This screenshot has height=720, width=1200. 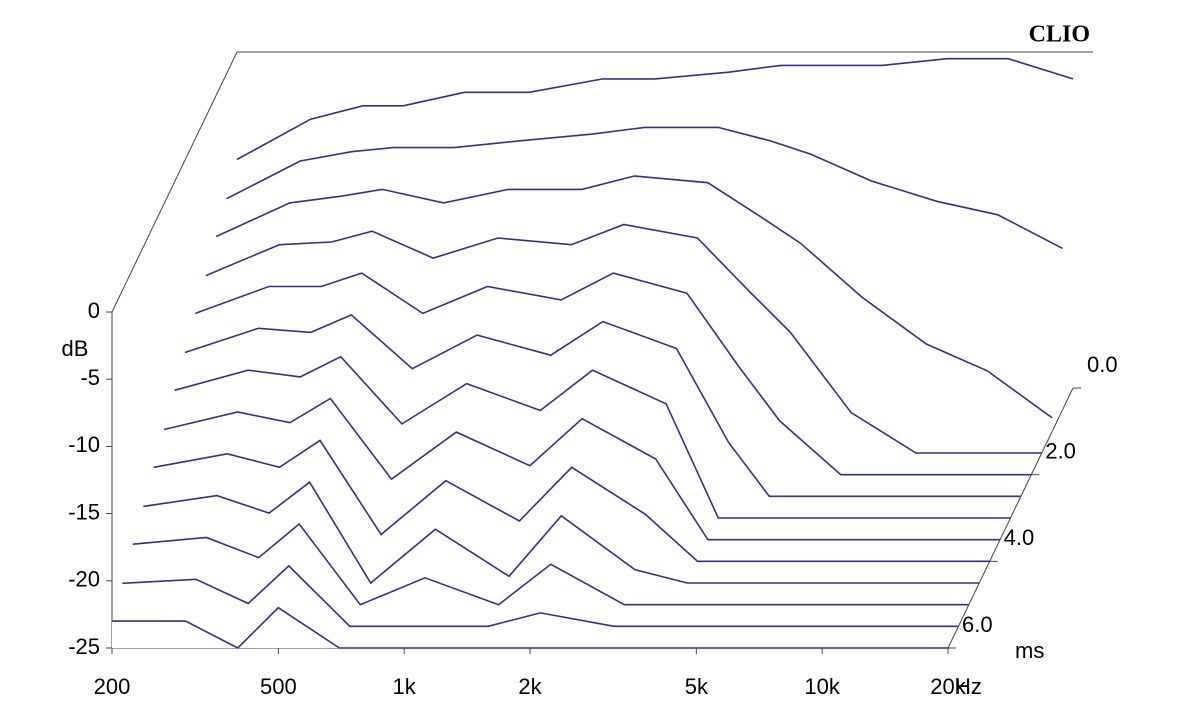 I want to click on y-tick-label: -15, so click(x=84, y=511).